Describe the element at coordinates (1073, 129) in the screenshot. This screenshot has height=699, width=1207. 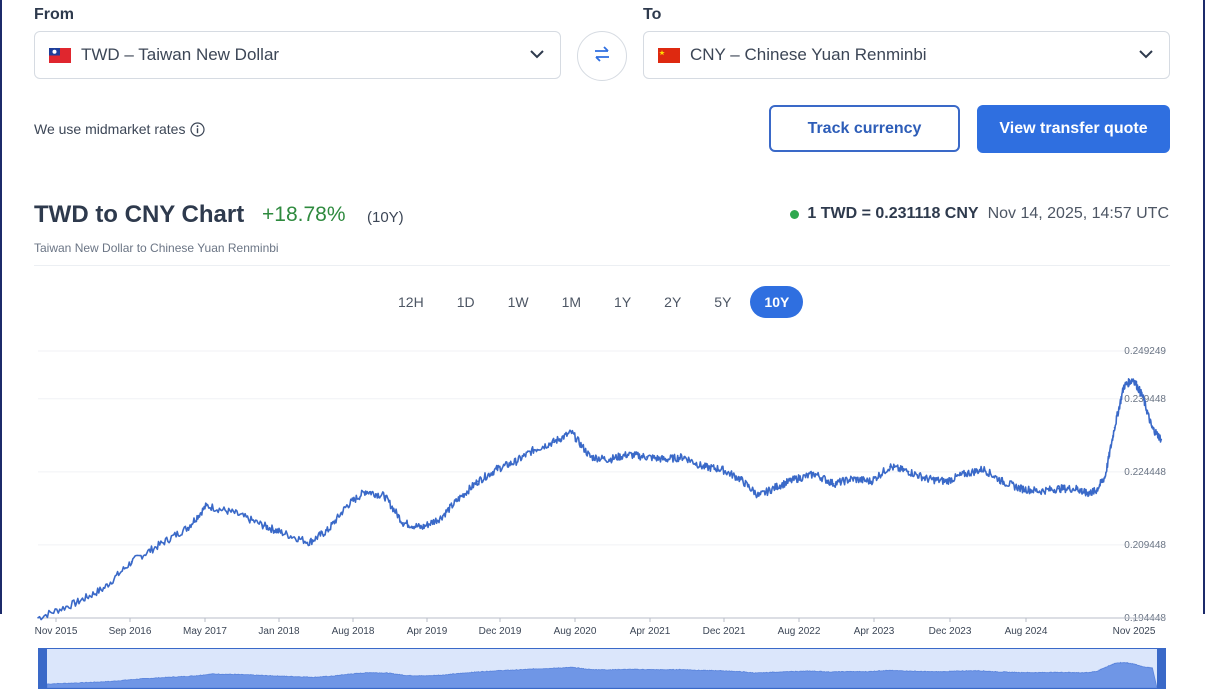
I see `view-transfer-quote-button: View transfer quote` at that location.